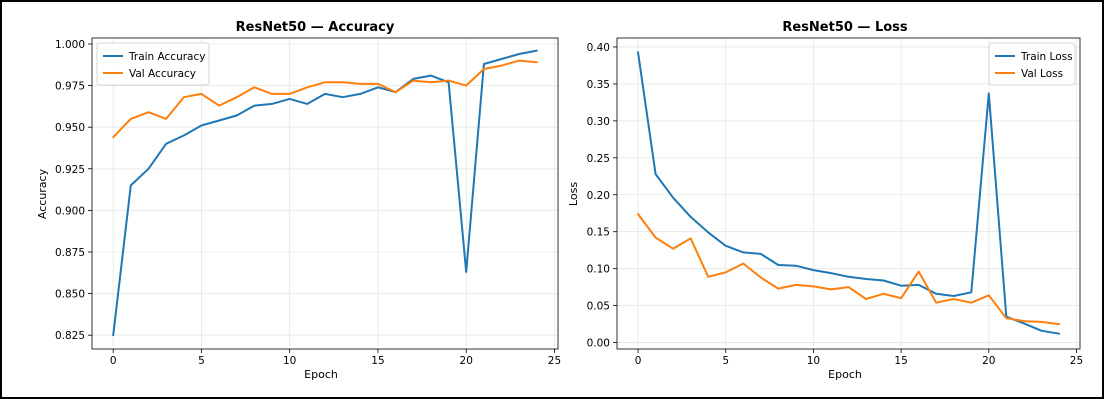 The width and height of the screenshot is (1104, 399). I want to click on y-tick-label: 0.975, so click(70, 87).